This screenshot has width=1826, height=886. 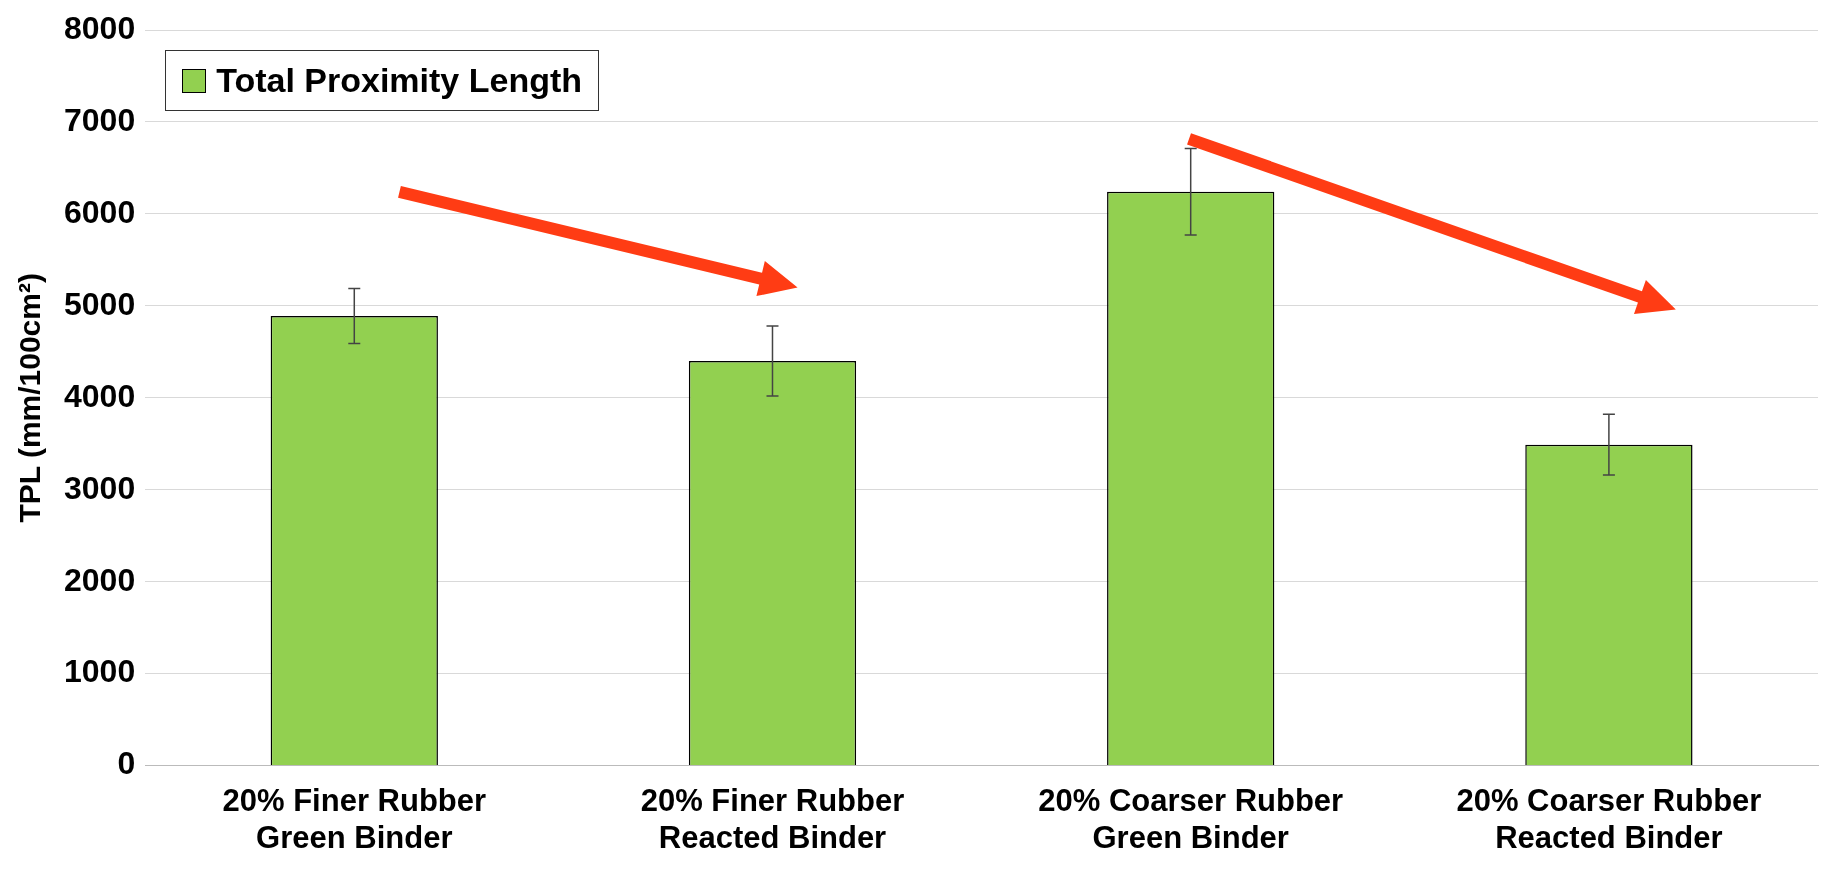 I want to click on y-tick-label: 5000, so click(x=100, y=303).